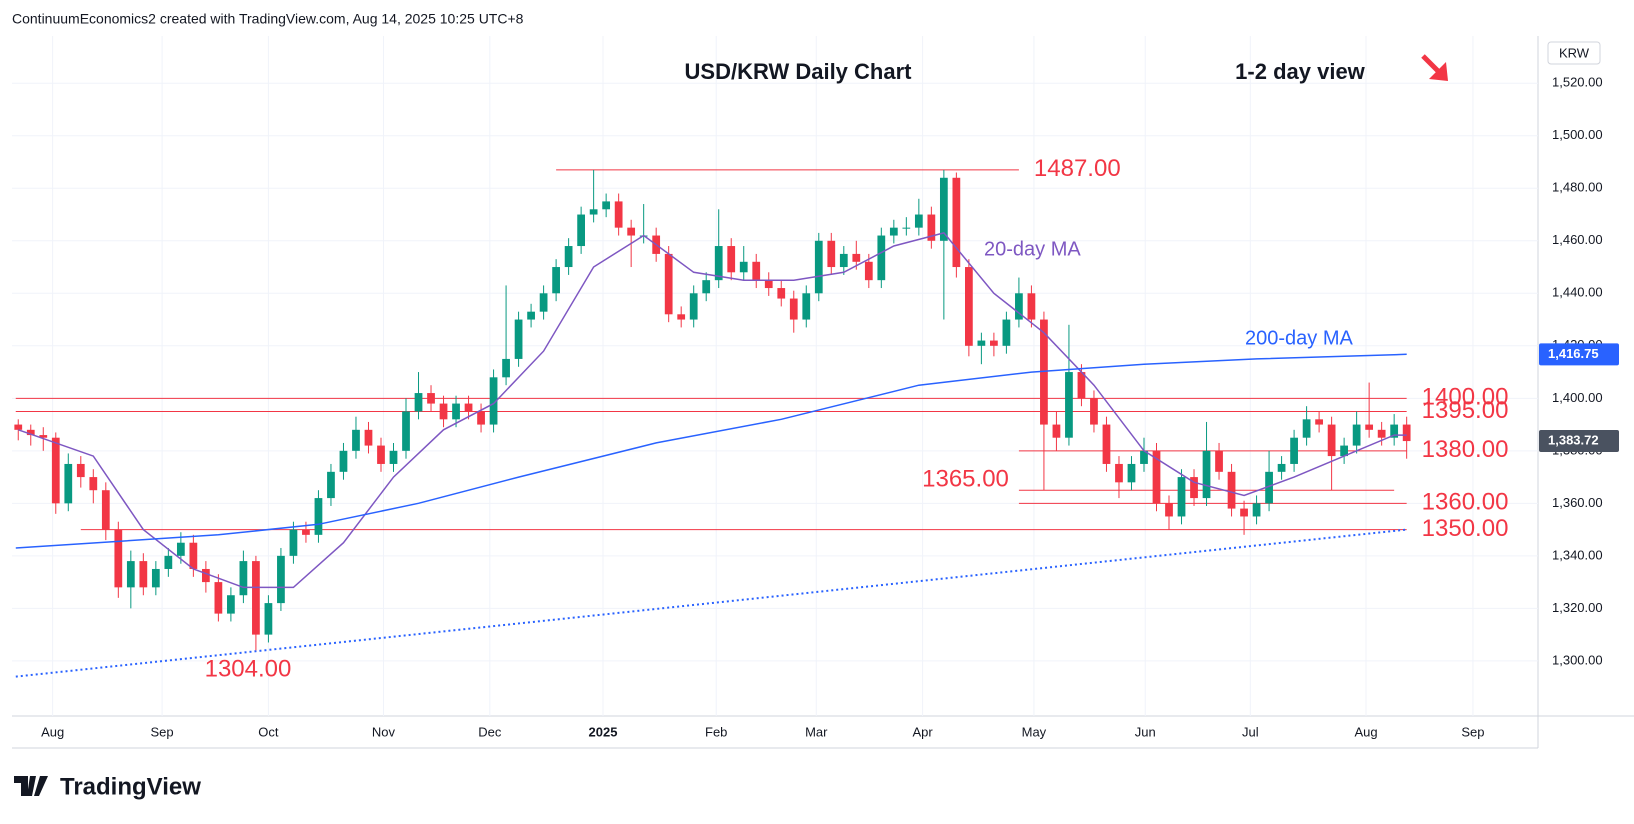 The image size is (1634, 824). Describe the element at coordinates (1579, 354) in the screenshot. I see `price-tag` at that location.